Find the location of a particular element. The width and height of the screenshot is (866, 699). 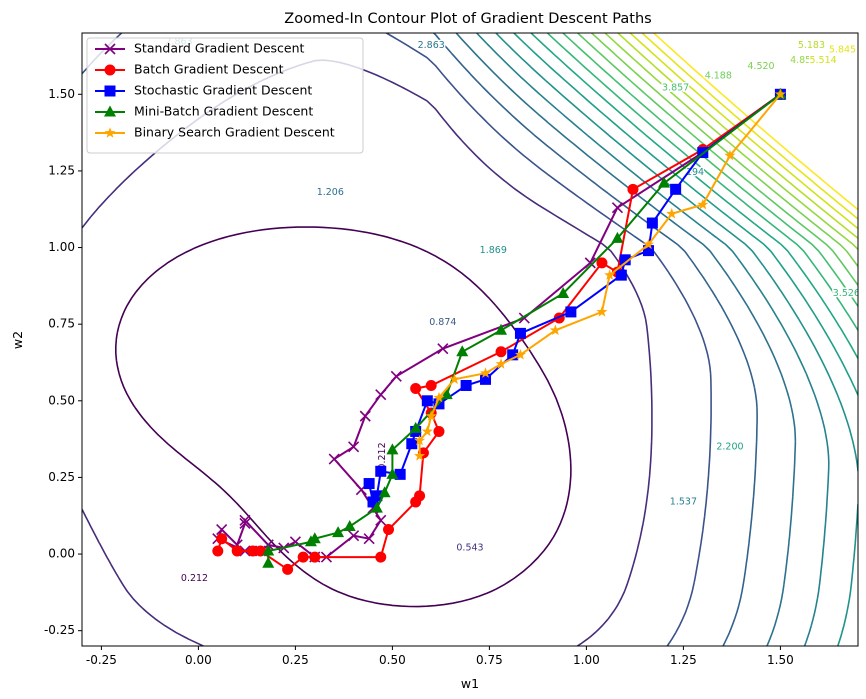

x-axis-label: w1 is located at coordinates (470, 683).